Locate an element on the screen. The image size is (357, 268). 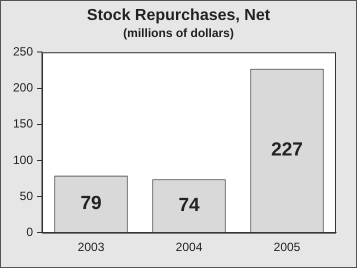
y-tick-label: 250 is located at coordinates (23, 51).